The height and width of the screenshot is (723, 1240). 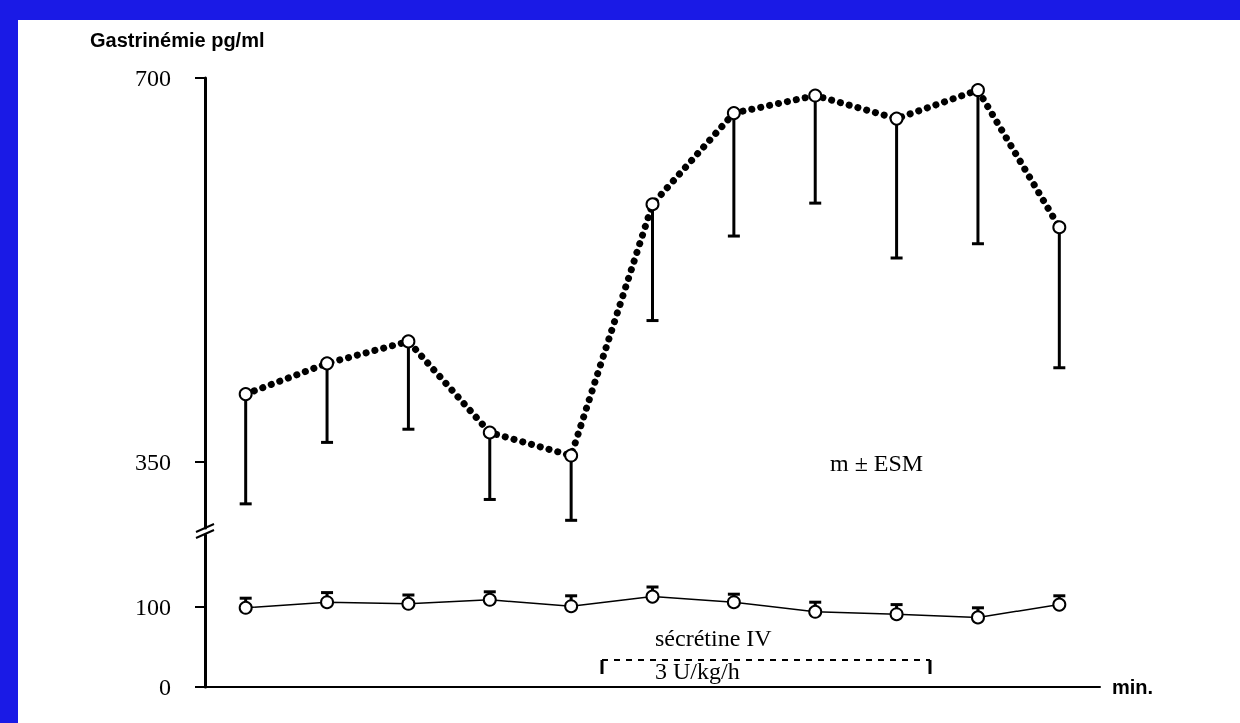 What do you see at coordinates (153, 607) in the screenshot?
I see `y-tick-label: 100` at bounding box center [153, 607].